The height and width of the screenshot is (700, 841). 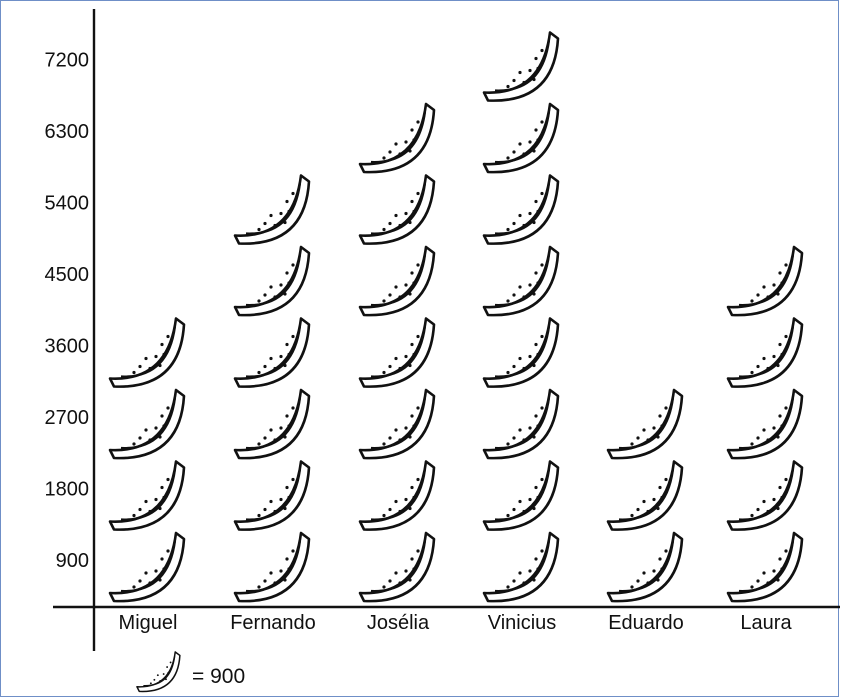 What do you see at coordinates (67, 490) in the screenshot?
I see `y-tick-label: 1800` at bounding box center [67, 490].